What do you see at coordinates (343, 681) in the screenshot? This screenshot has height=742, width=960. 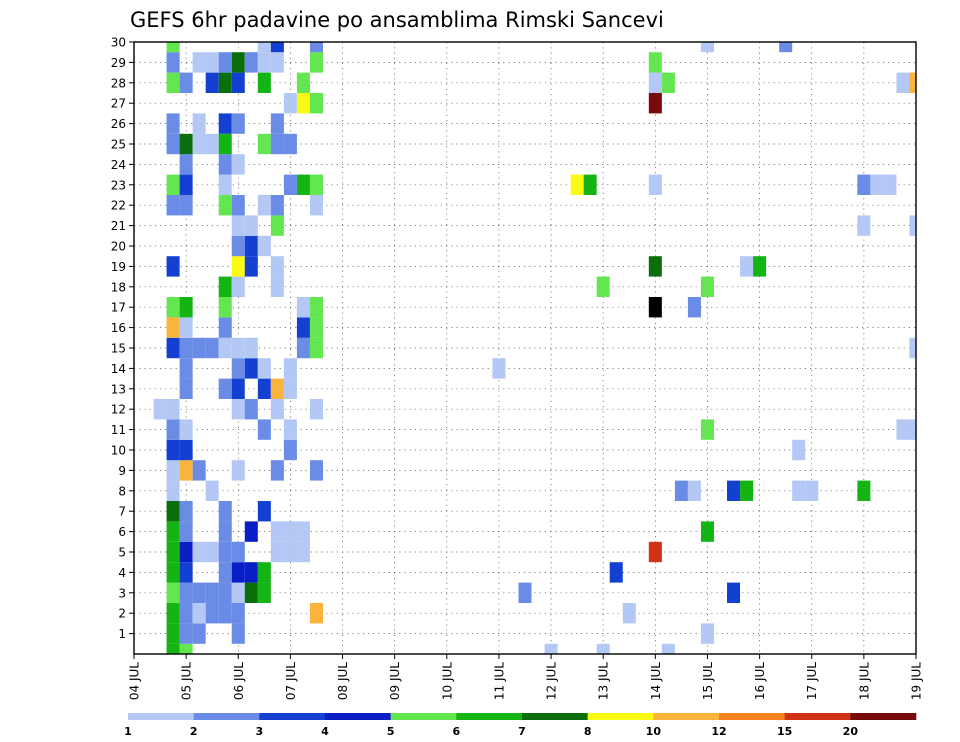 I see `x-tick-label: 08 JUL` at bounding box center [343, 681].